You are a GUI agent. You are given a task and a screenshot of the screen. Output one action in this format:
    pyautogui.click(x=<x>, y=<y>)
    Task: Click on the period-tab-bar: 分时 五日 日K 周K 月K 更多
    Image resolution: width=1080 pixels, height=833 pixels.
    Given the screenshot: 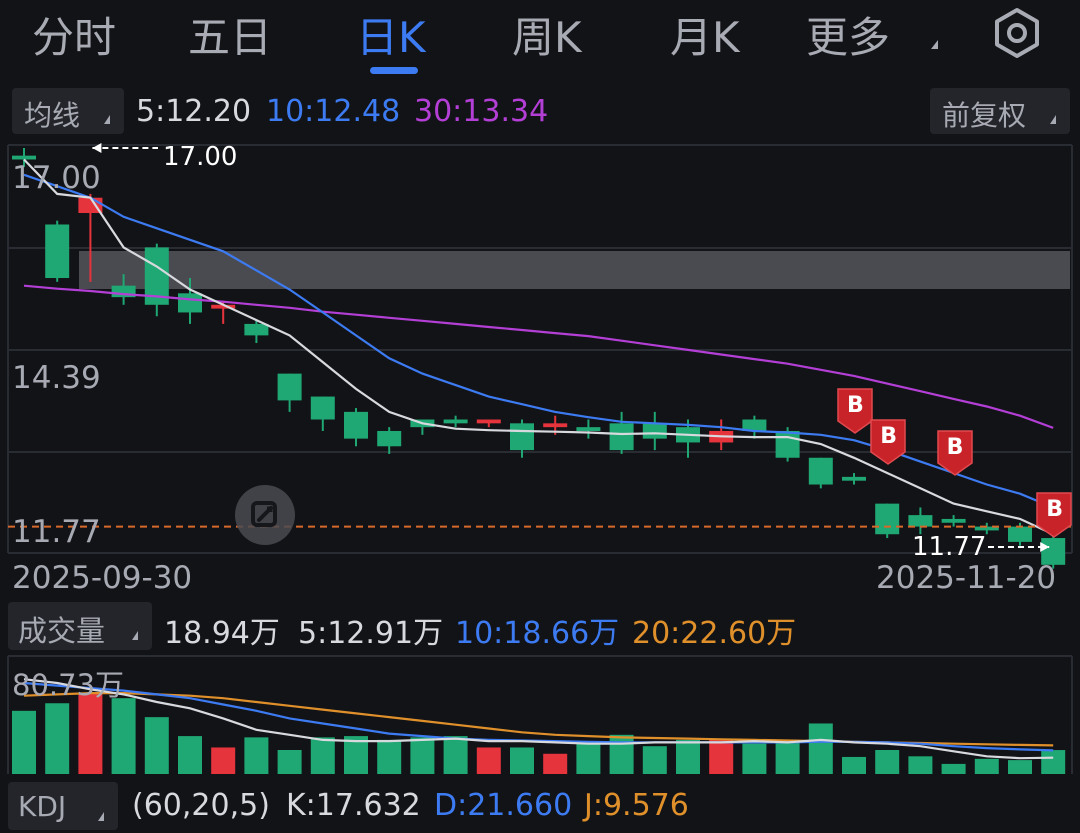 What is the action you would take?
    pyautogui.click(x=540, y=41)
    